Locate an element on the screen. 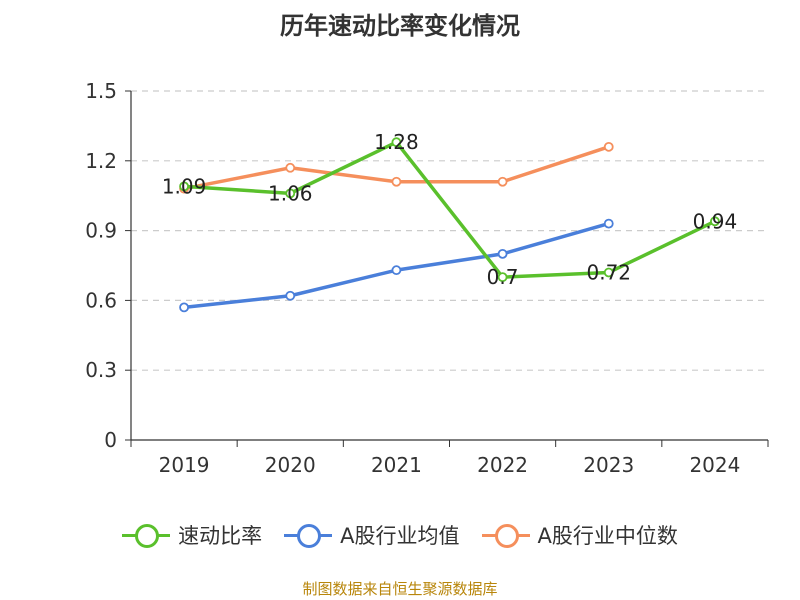  legend-label: A股行业中位数 is located at coordinates (607, 536).